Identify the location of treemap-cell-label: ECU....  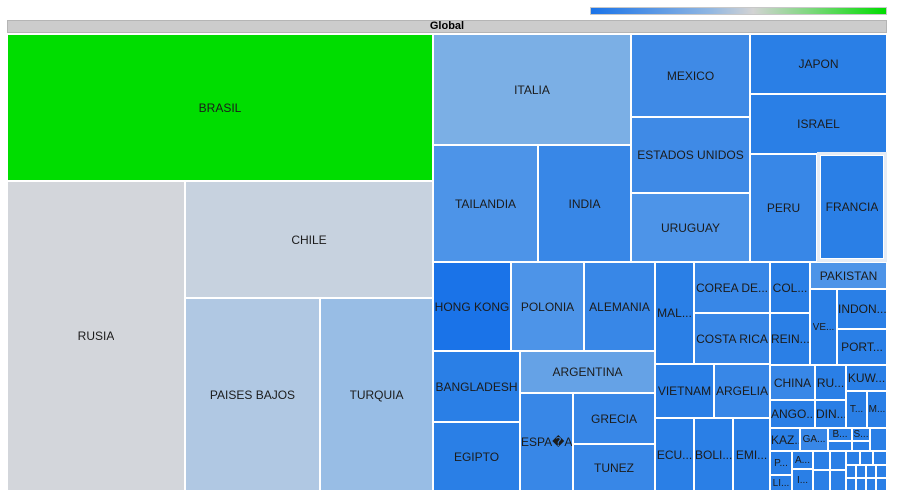
(674, 454).